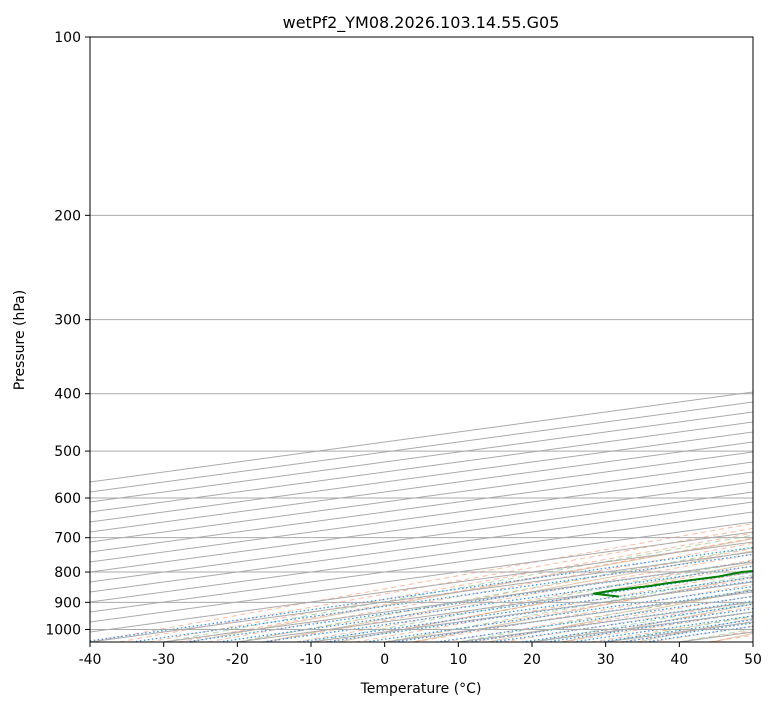 The width and height of the screenshot is (775, 708). Describe the element at coordinates (67, 395) in the screenshot. I see `y-tick-label: 400` at that location.